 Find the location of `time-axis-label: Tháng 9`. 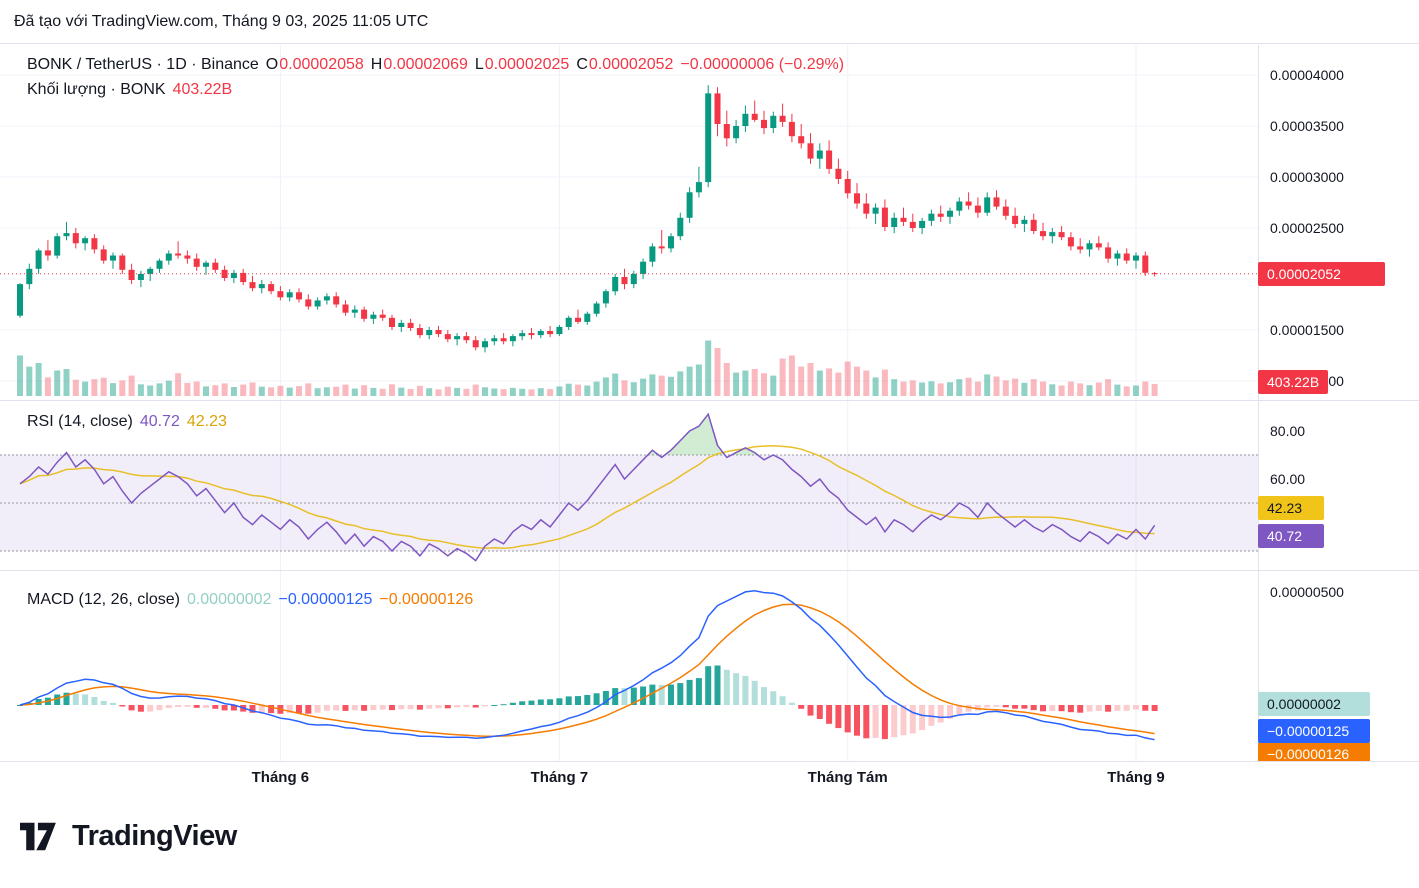

time-axis-label: Tháng 9 is located at coordinates (1136, 777).